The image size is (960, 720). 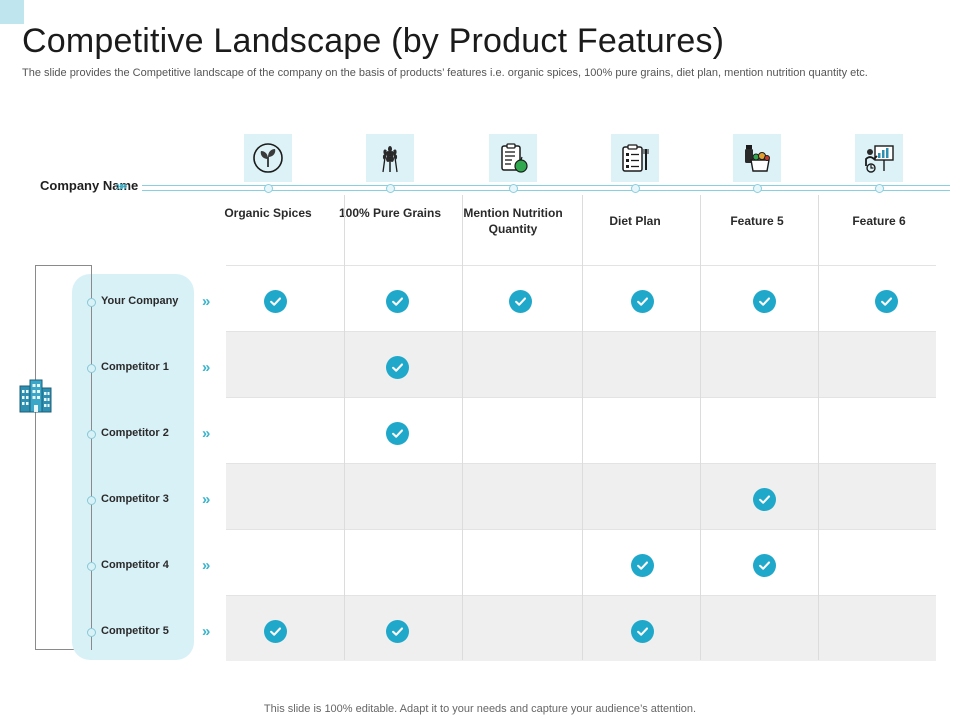 I want to click on company-bracket, so click(x=63, y=457).